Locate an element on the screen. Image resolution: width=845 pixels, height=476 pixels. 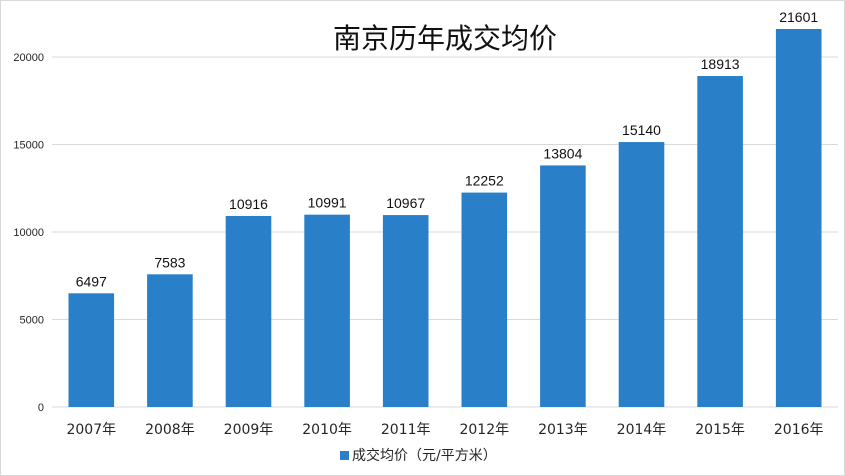
y-axis-labels: 0 5000 10000 15000 20000 is located at coordinates (28, 233).